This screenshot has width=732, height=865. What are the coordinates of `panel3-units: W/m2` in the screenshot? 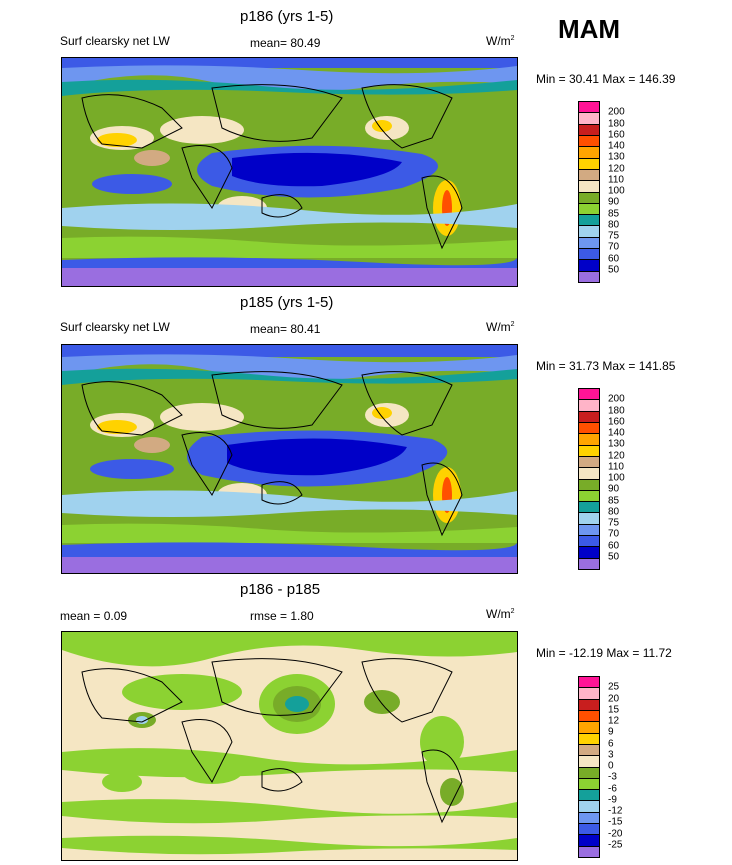 It's located at (500, 614).